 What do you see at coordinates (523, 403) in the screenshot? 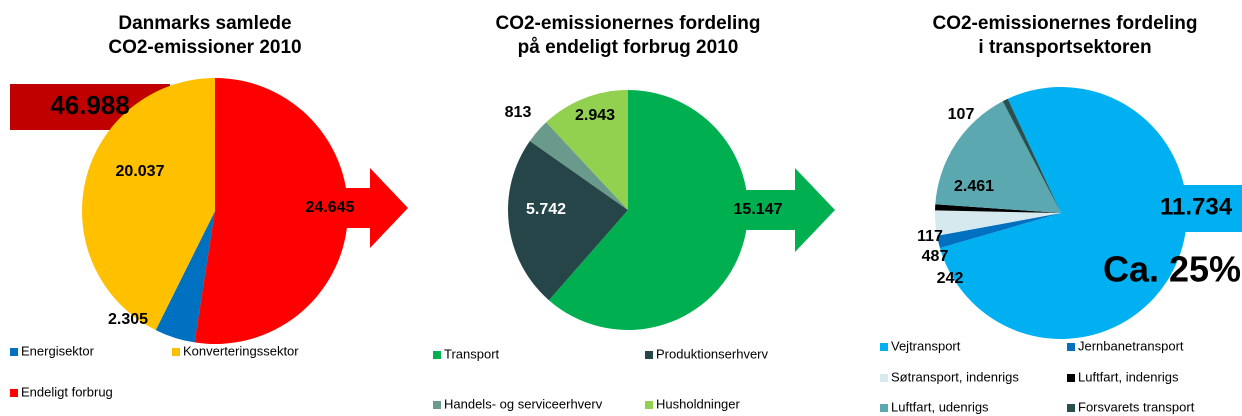
I see `legend-label: Handels- og serviceerhverv` at bounding box center [523, 403].